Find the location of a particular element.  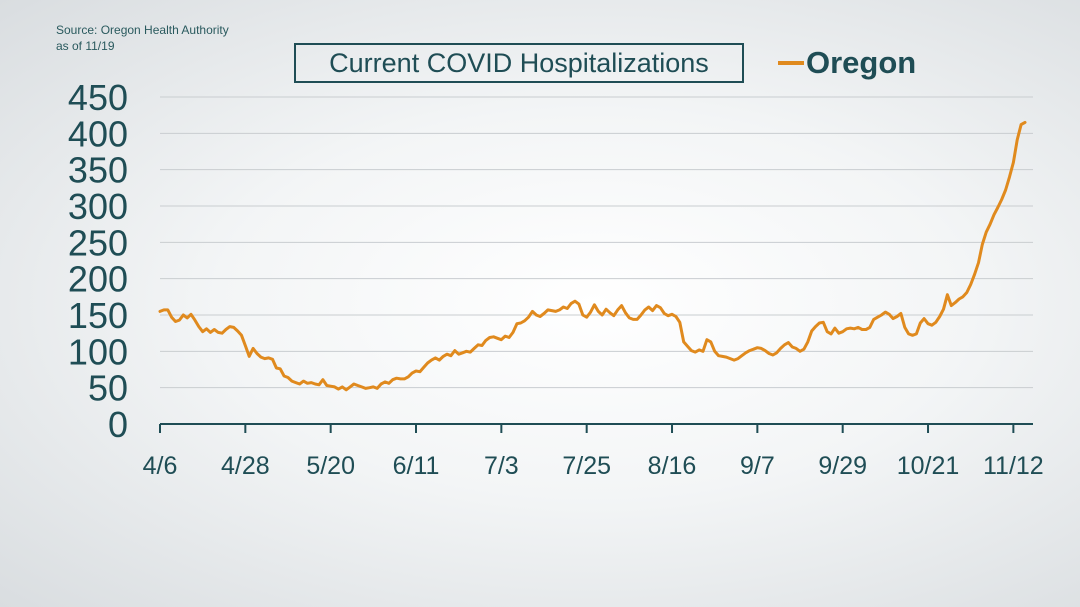

y-tick-label: 250 is located at coordinates (98, 242).